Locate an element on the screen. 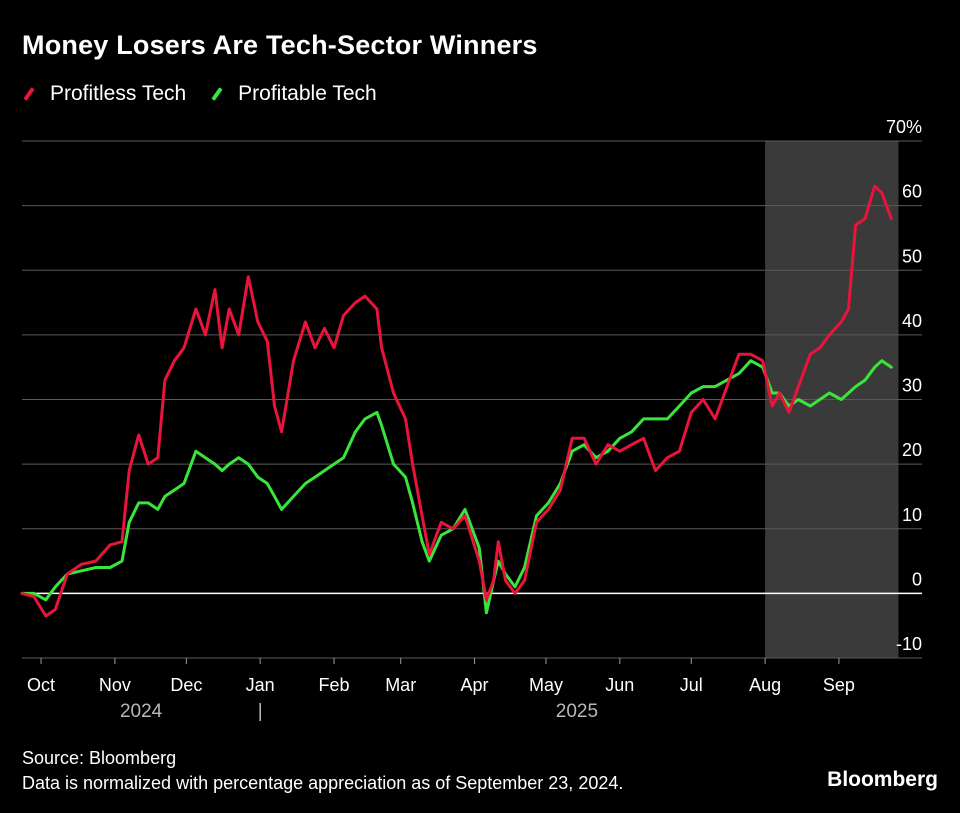  x-tick-label: Jun is located at coordinates (619, 685).